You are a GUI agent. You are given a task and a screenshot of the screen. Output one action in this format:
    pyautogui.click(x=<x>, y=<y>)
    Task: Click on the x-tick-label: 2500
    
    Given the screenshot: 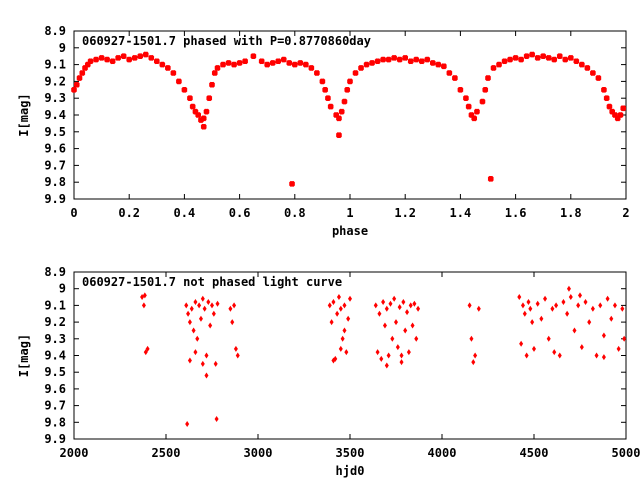 What is the action you would take?
    pyautogui.click(x=166, y=453)
    